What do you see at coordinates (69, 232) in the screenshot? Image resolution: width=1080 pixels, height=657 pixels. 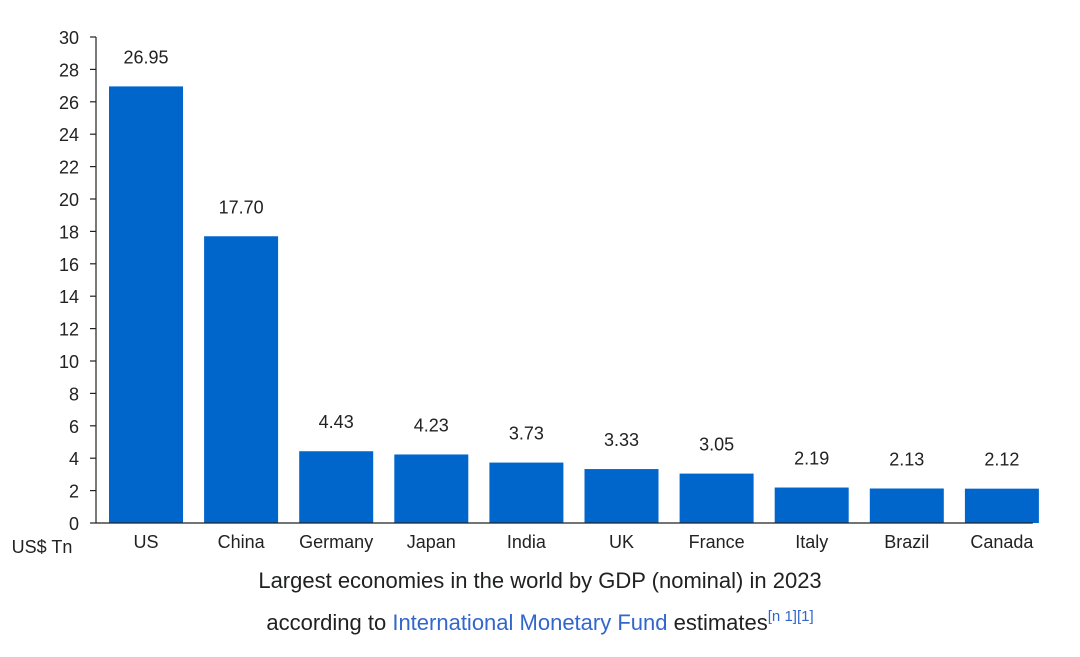 I see `y-tick-label: 18` at bounding box center [69, 232].